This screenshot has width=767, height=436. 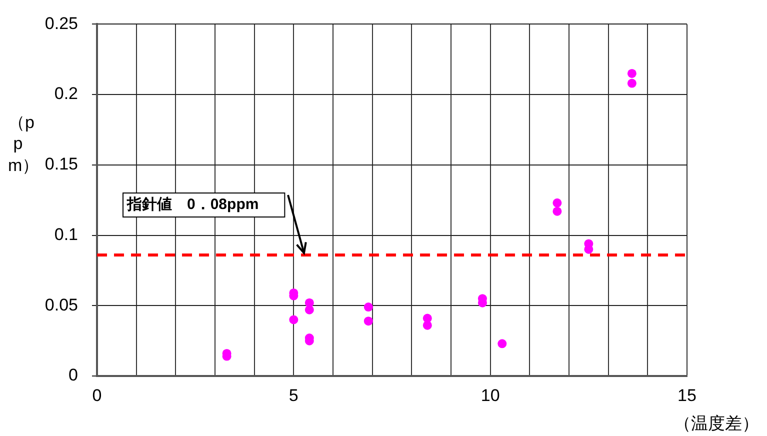 I want to click on y-tick-label: 0.1, so click(x=66, y=234).